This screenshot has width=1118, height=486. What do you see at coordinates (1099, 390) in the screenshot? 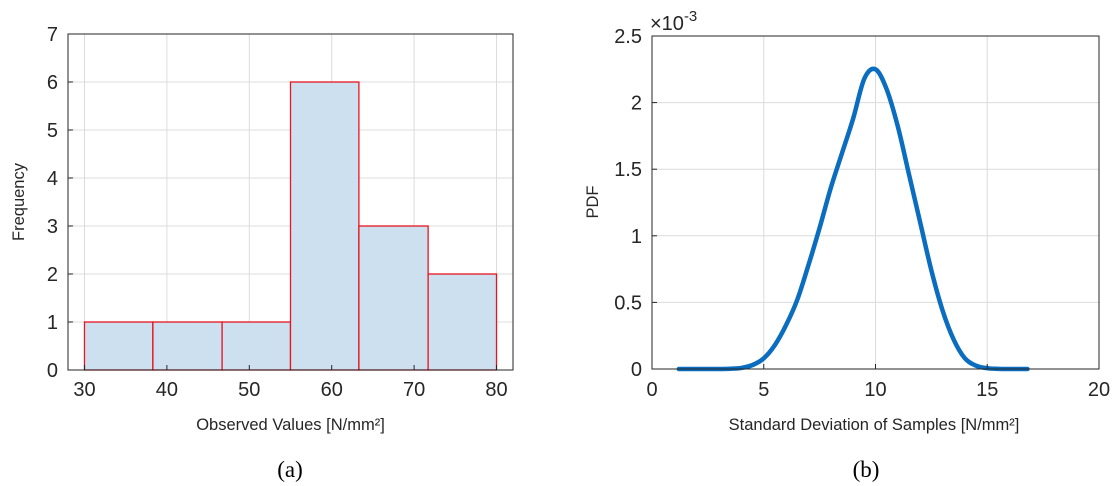
I see `pdf-x-tick-label: 20` at bounding box center [1099, 390].